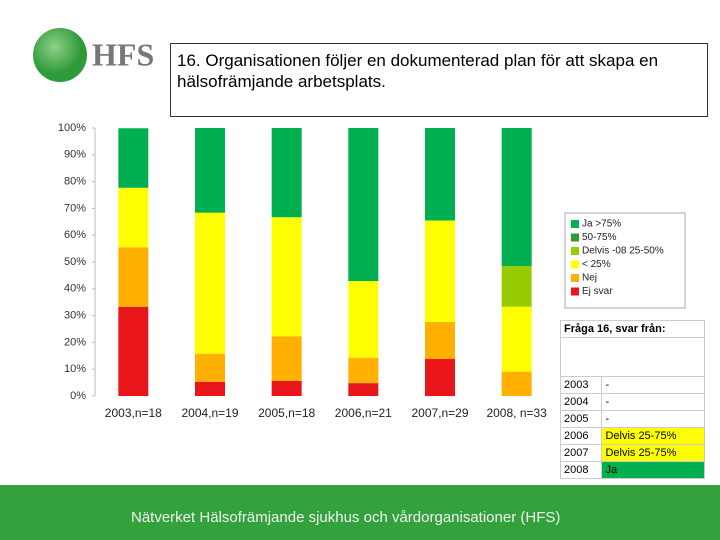  What do you see at coordinates (581, 402) in the screenshot?
I see `year-cell: 2004` at bounding box center [581, 402].